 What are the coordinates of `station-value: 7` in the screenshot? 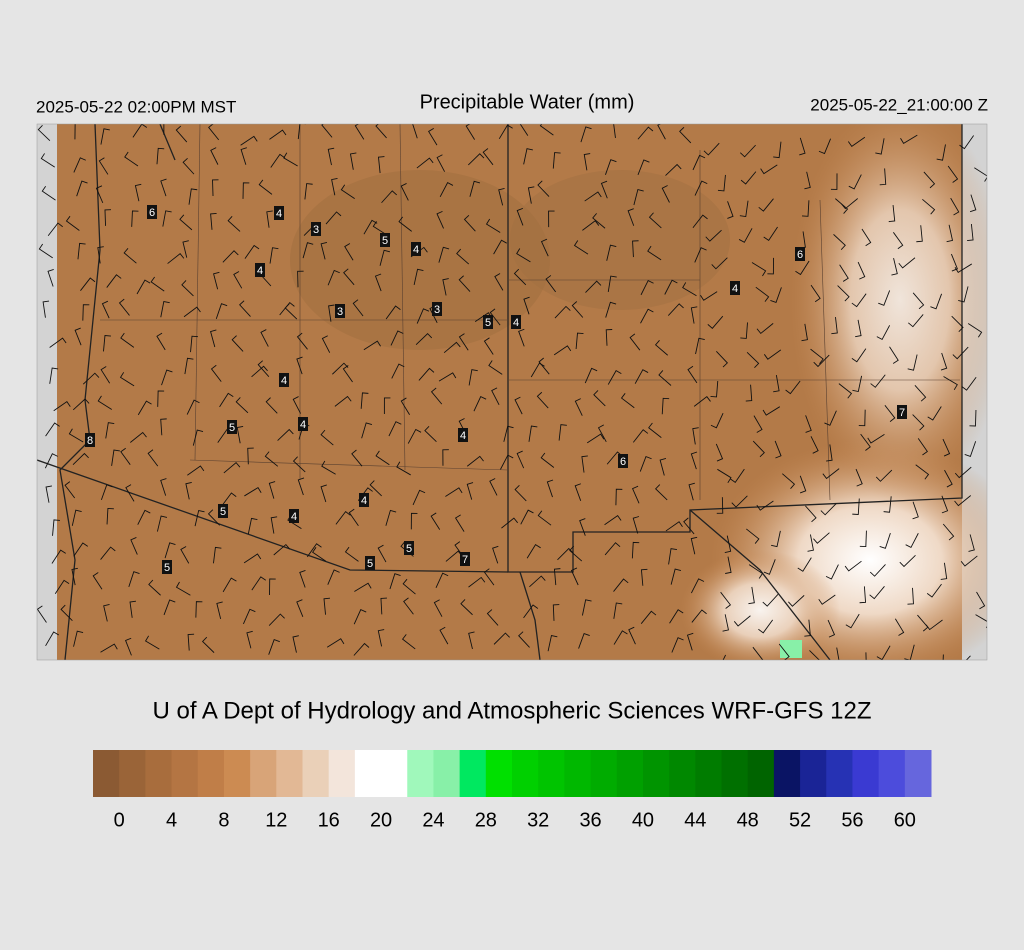 It's located at (465, 560).